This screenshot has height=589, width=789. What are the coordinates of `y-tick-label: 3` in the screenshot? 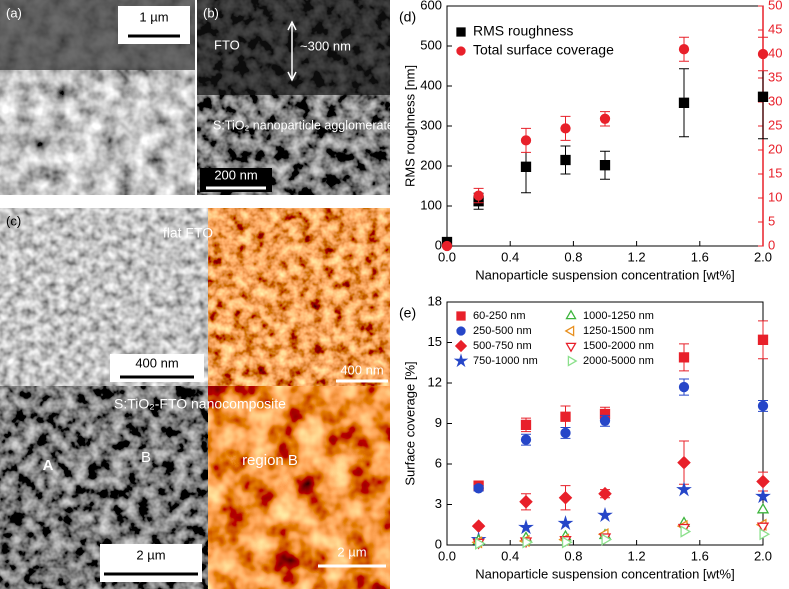 It's located at (438, 503).